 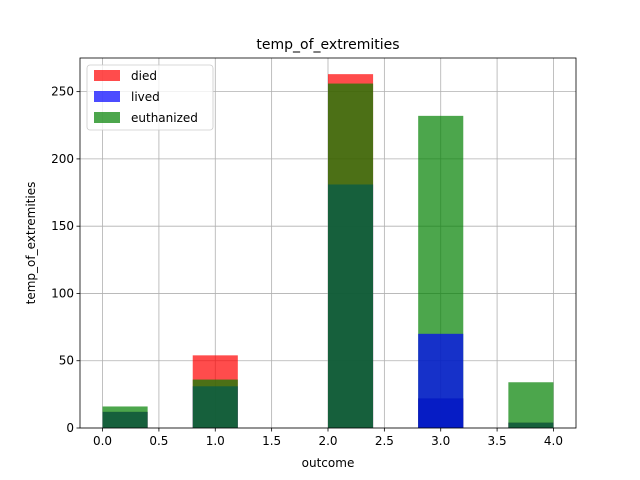 I want to click on x-tick-label-0: 0.0, so click(x=102, y=441).